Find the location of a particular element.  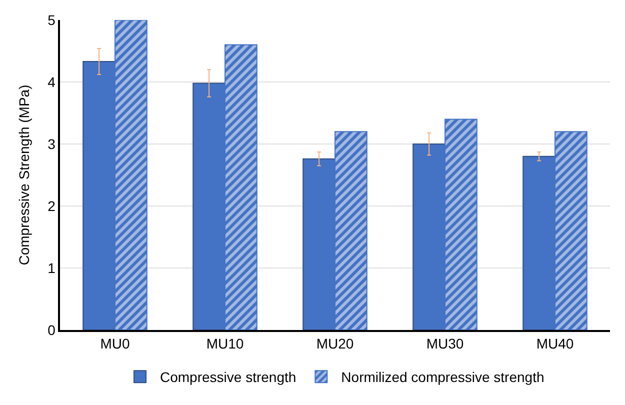

y-tick-label: 4 is located at coordinates (52, 82).